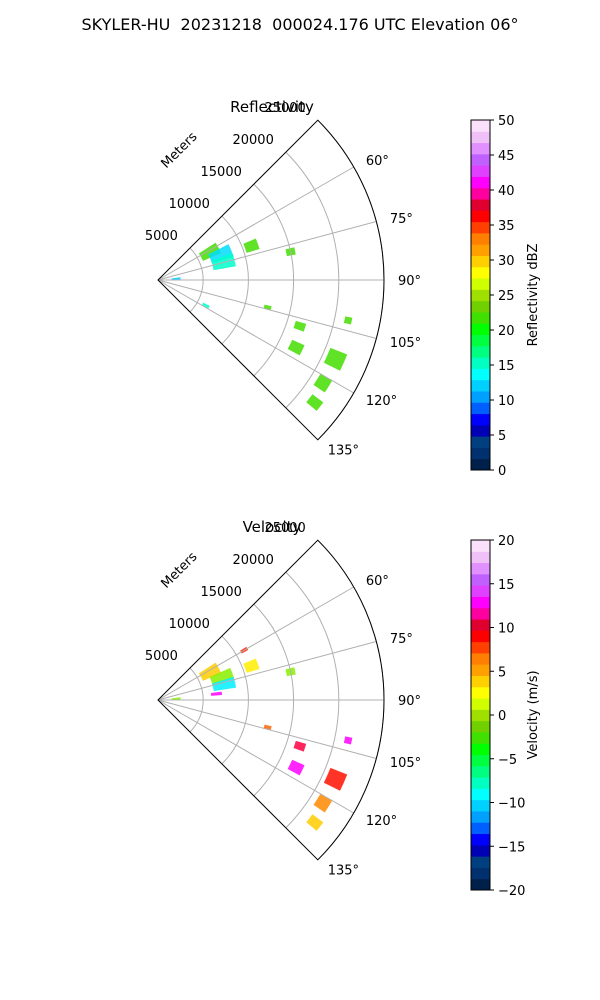  What do you see at coordinates (511, 891) in the screenshot?
I see `colorbar-tick-label: −20` at bounding box center [511, 891].